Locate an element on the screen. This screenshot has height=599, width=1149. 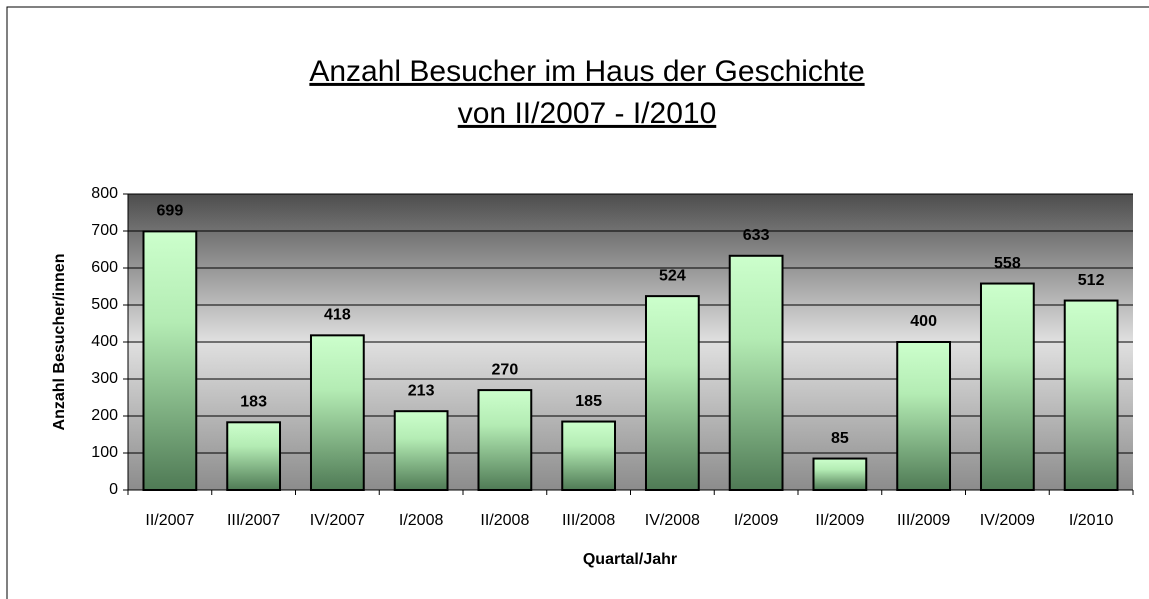
x-tick-label: IV/2008 is located at coordinates (672, 520).